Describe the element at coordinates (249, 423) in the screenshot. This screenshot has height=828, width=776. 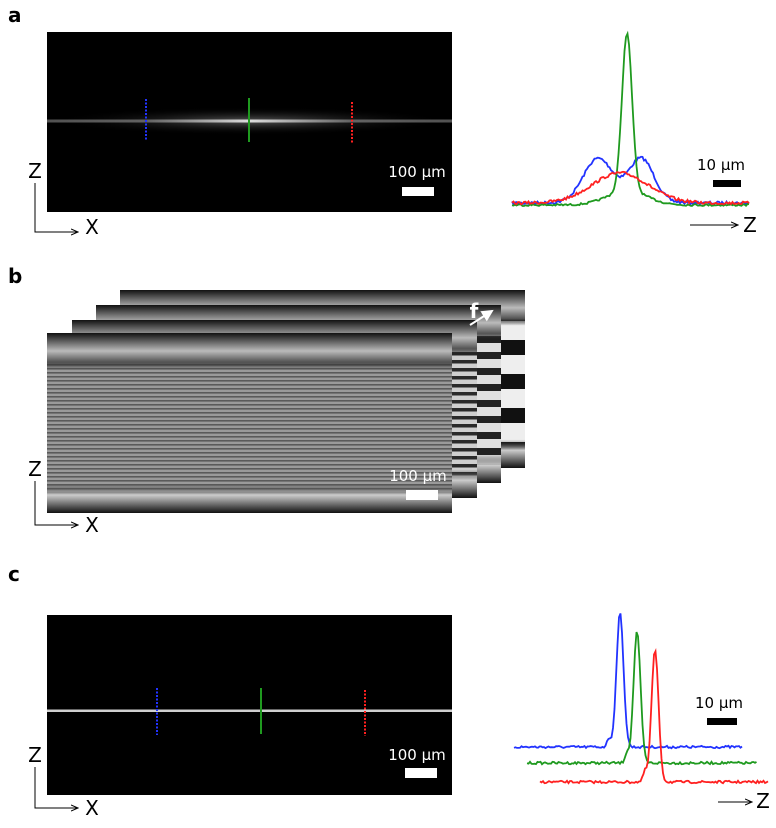
I see `image-shade` at that location.